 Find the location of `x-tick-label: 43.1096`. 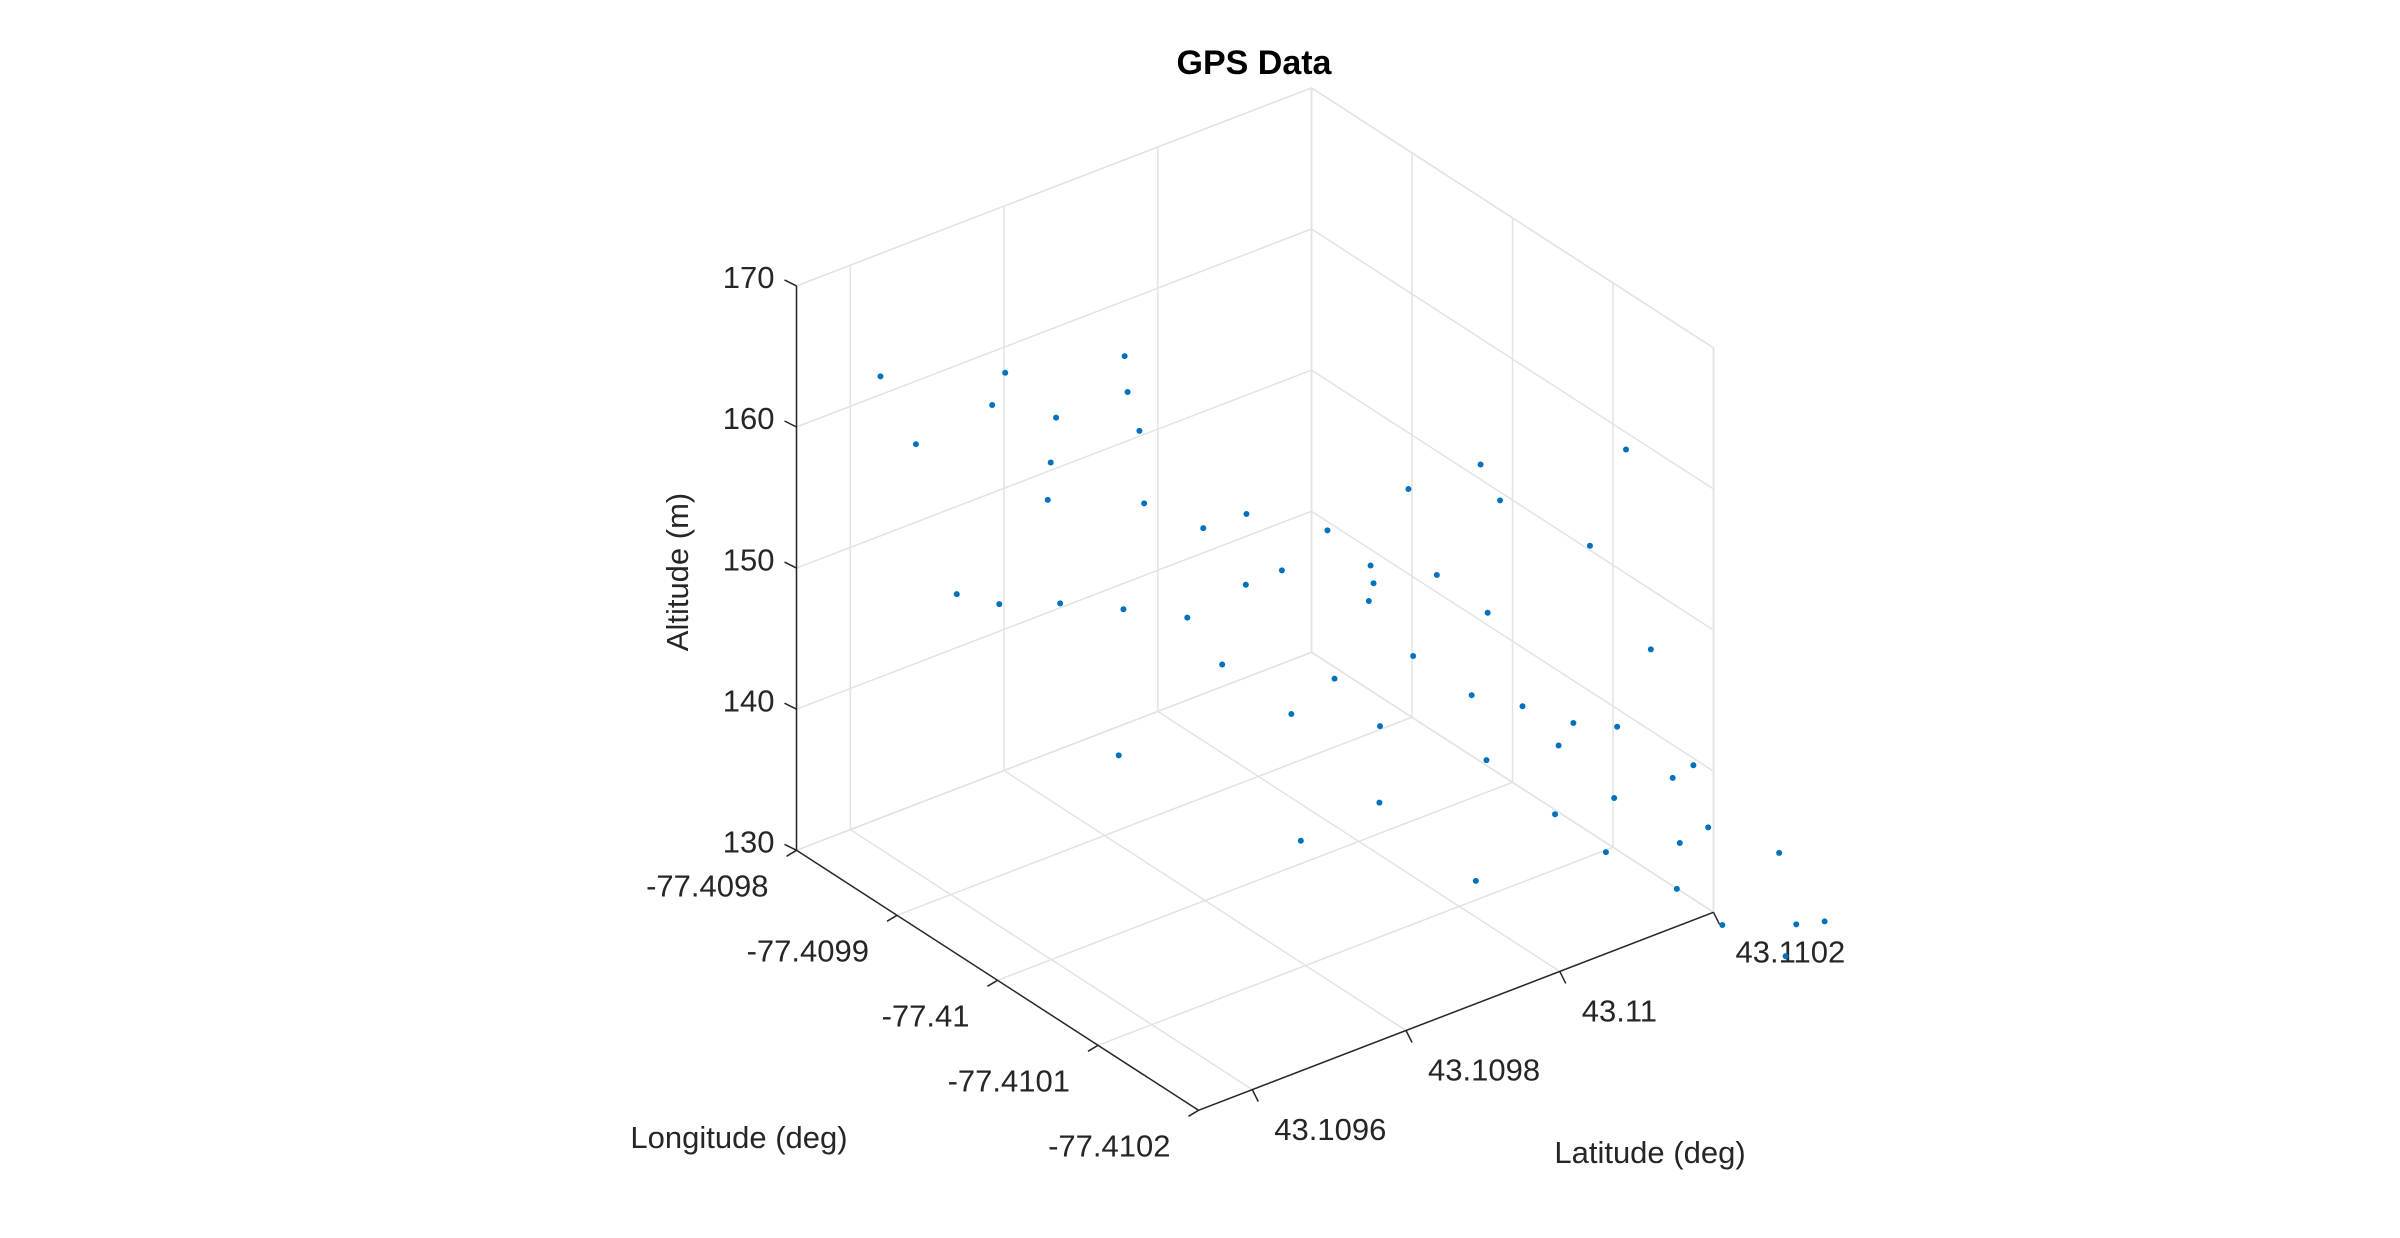

x-tick-label: 43.1096 is located at coordinates (1330, 1129).